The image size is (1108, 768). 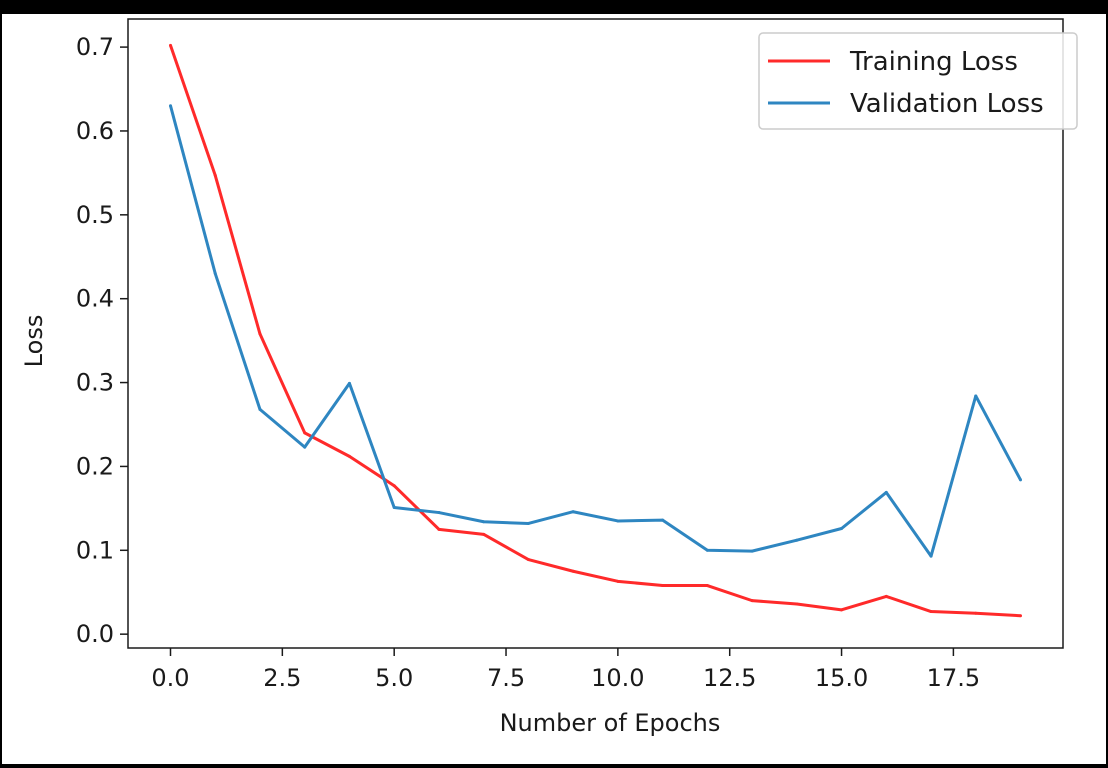 What do you see at coordinates (953, 678) in the screenshot?
I see `x-tick-label: 17.5` at bounding box center [953, 678].